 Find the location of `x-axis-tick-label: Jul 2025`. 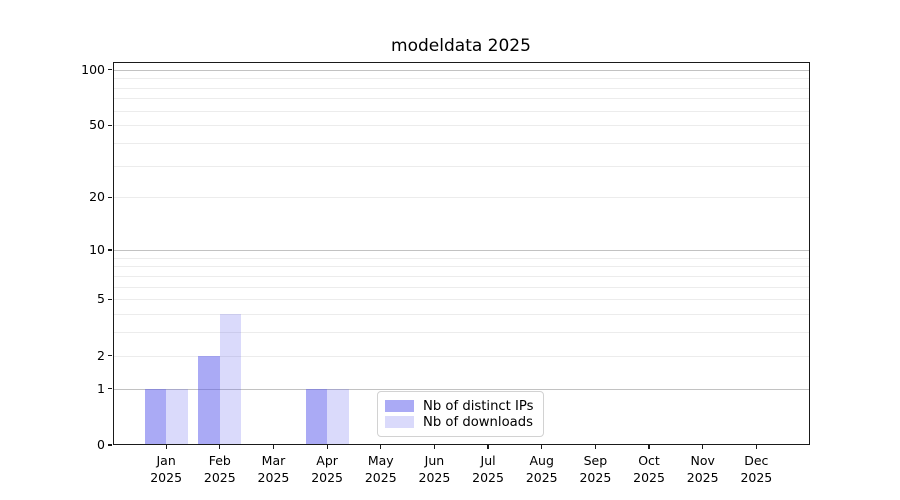

x-axis-tick-label: Jul 2025 is located at coordinates (488, 469).